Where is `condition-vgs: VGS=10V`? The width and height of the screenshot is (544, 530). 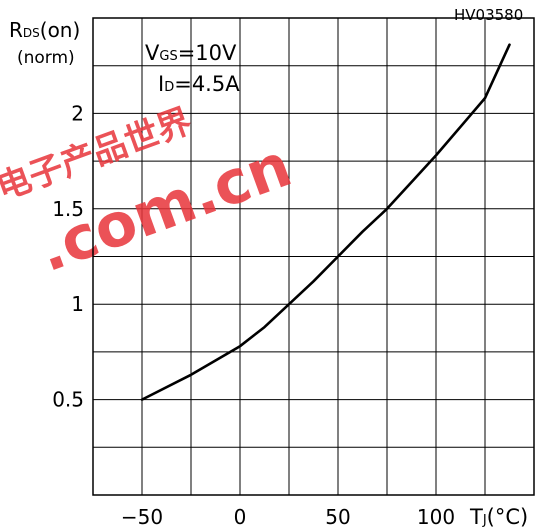 condition-vgs: VGS=10V is located at coordinates (191, 53).